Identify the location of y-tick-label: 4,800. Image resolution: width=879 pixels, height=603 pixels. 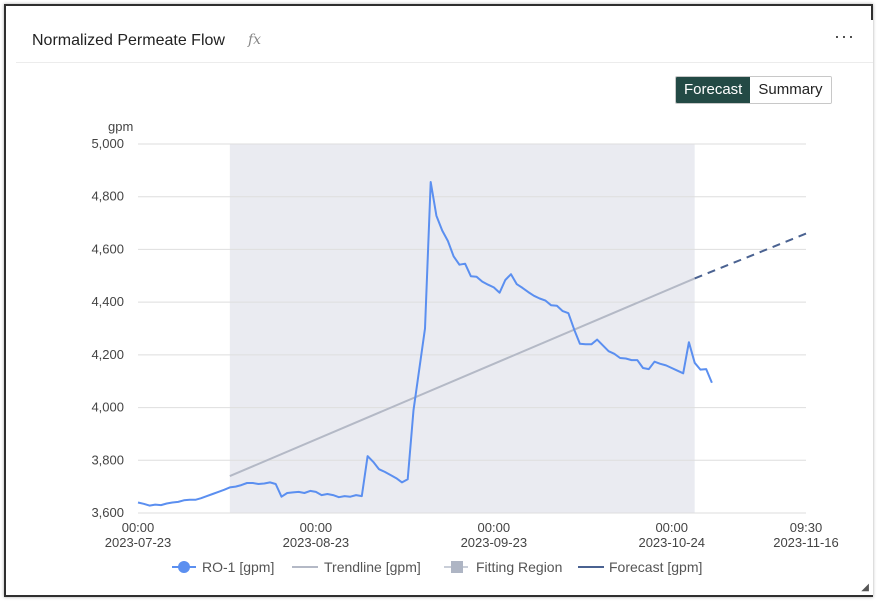
(107, 196).